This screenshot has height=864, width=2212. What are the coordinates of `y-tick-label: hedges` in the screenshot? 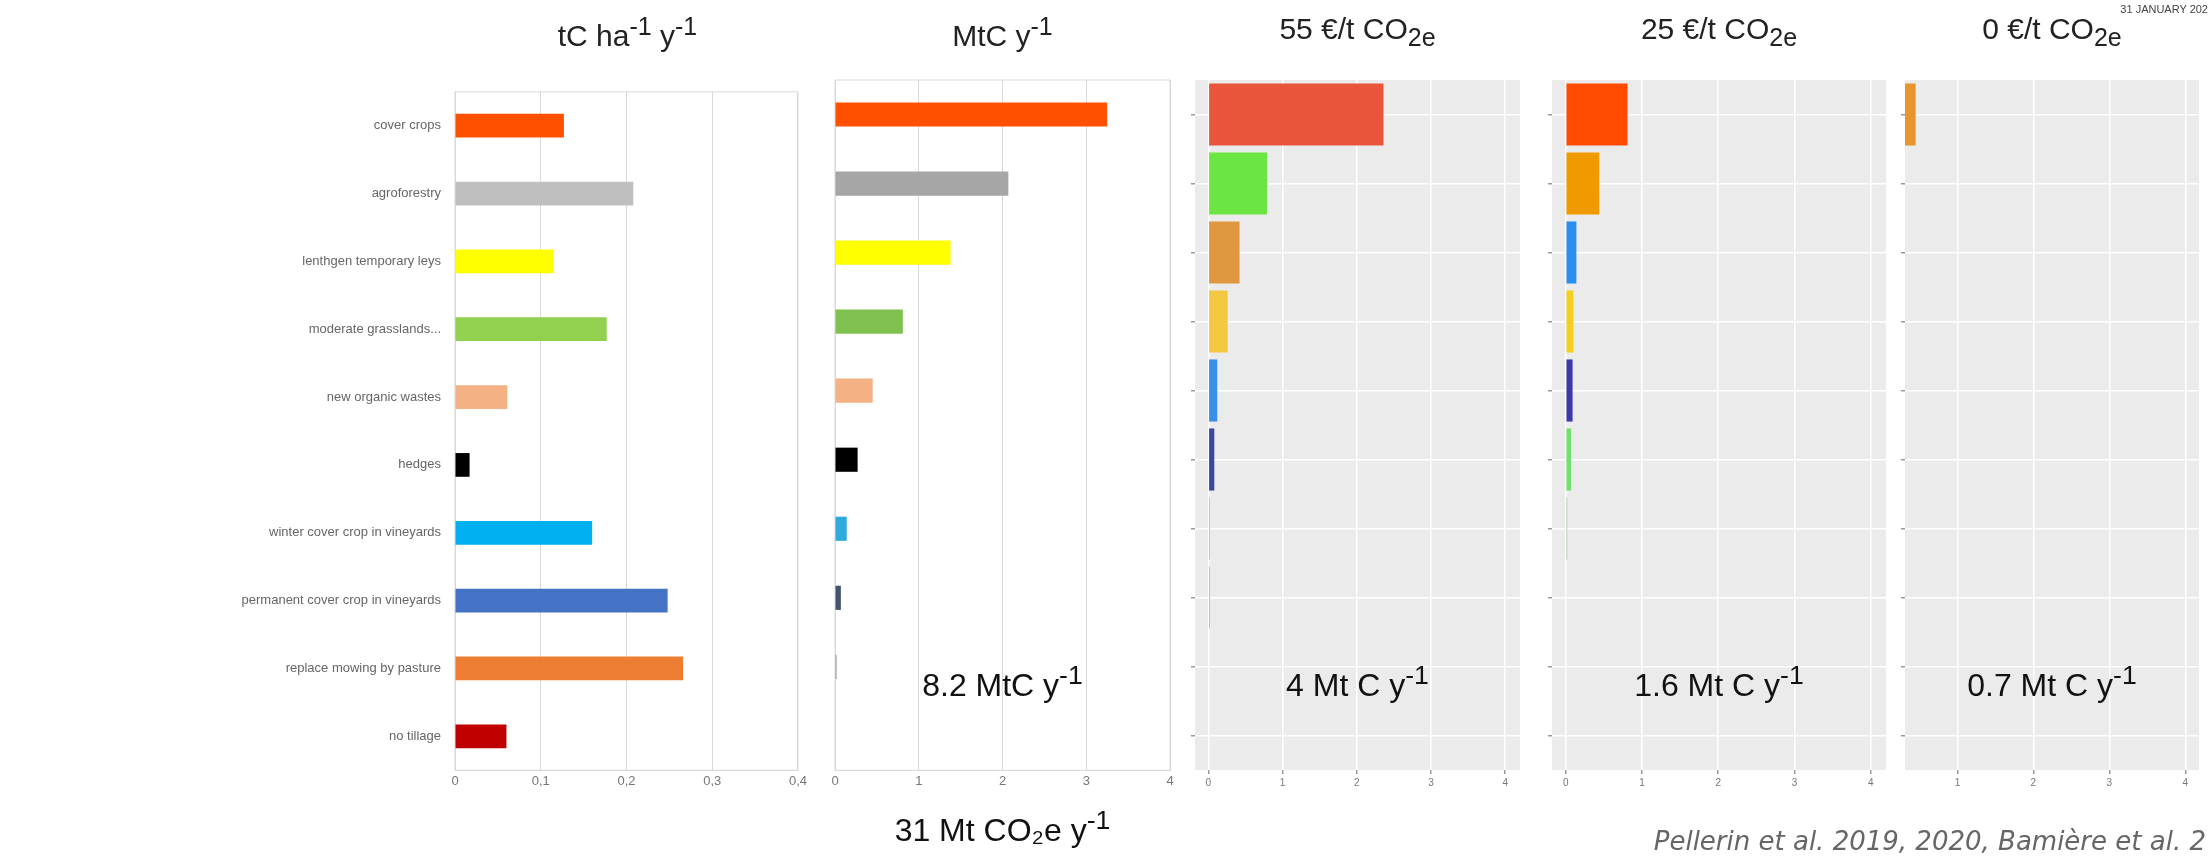 It's located at (420, 464).